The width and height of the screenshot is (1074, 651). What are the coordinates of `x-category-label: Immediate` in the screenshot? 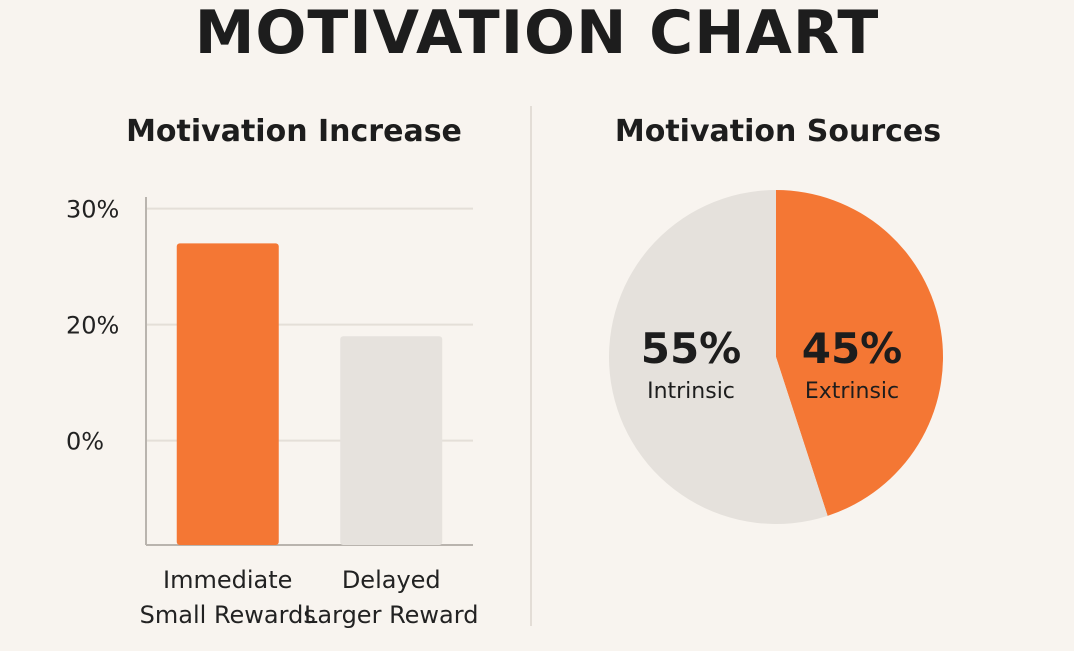 It's located at (227, 580).